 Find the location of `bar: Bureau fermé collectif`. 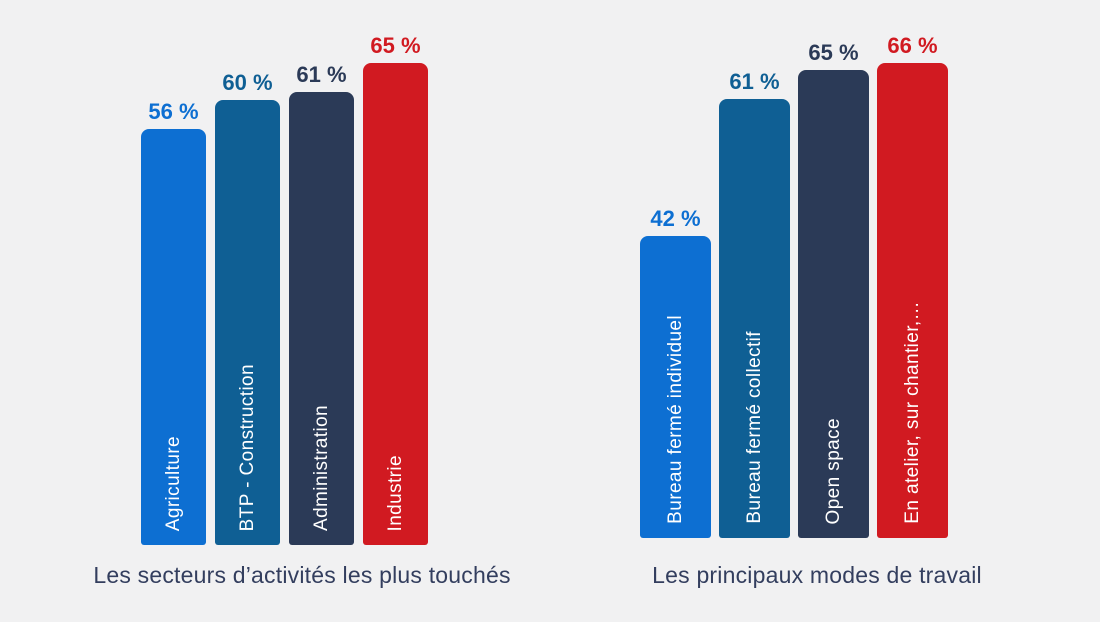

bar: Bureau fermé collectif is located at coordinates (754, 318).